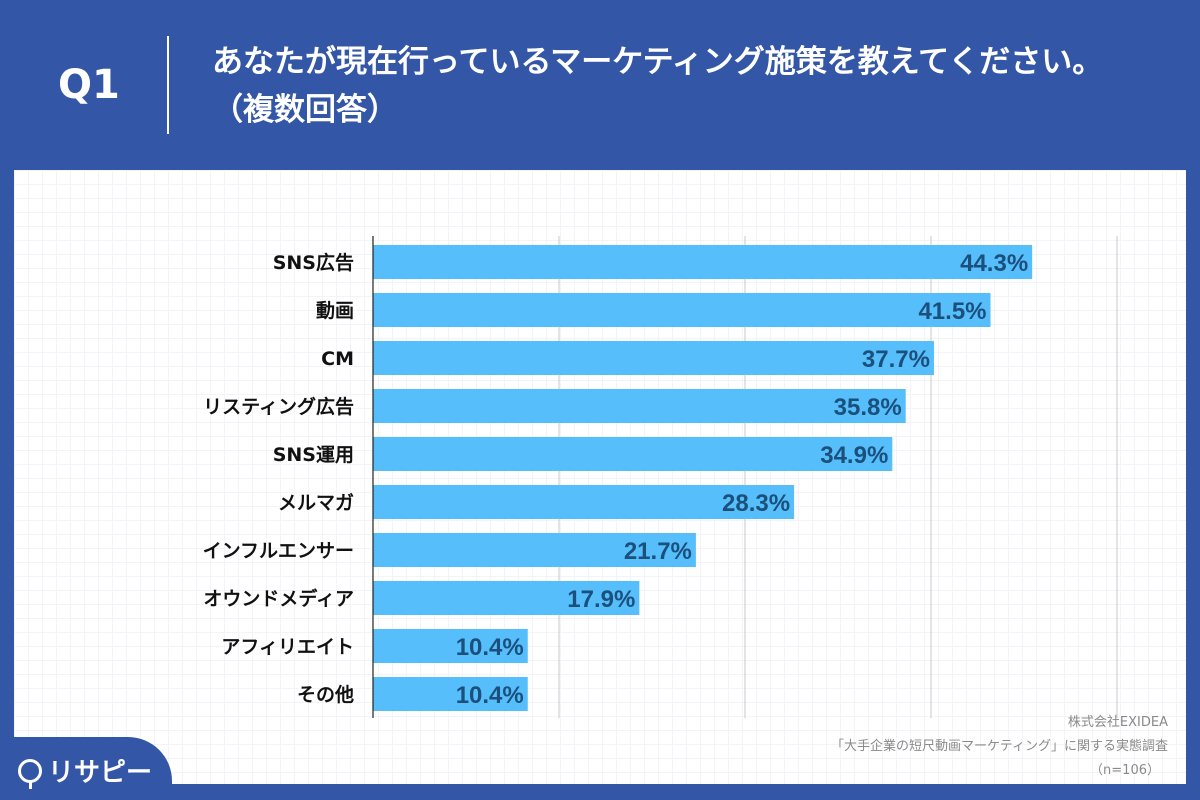 Image resolution: width=1200 pixels, height=800 pixels. Describe the element at coordinates (313, 262) in the screenshot. I see `category-label: SNS広告` at that location.